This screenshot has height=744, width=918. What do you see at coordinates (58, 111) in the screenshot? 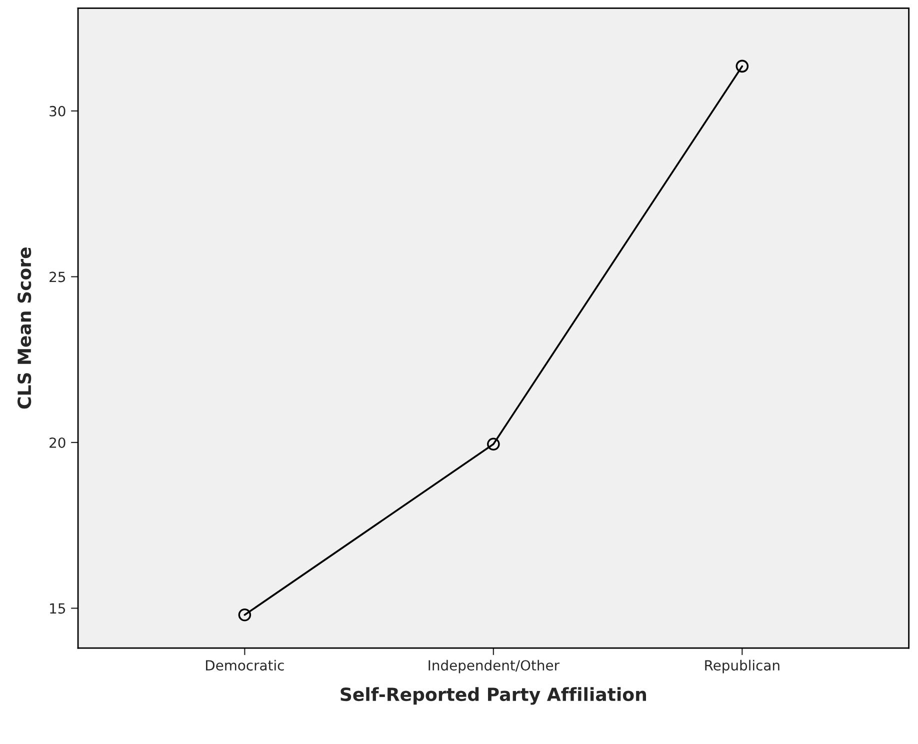
I see `y-tick-label: 30` at bounding box center [58, 111].